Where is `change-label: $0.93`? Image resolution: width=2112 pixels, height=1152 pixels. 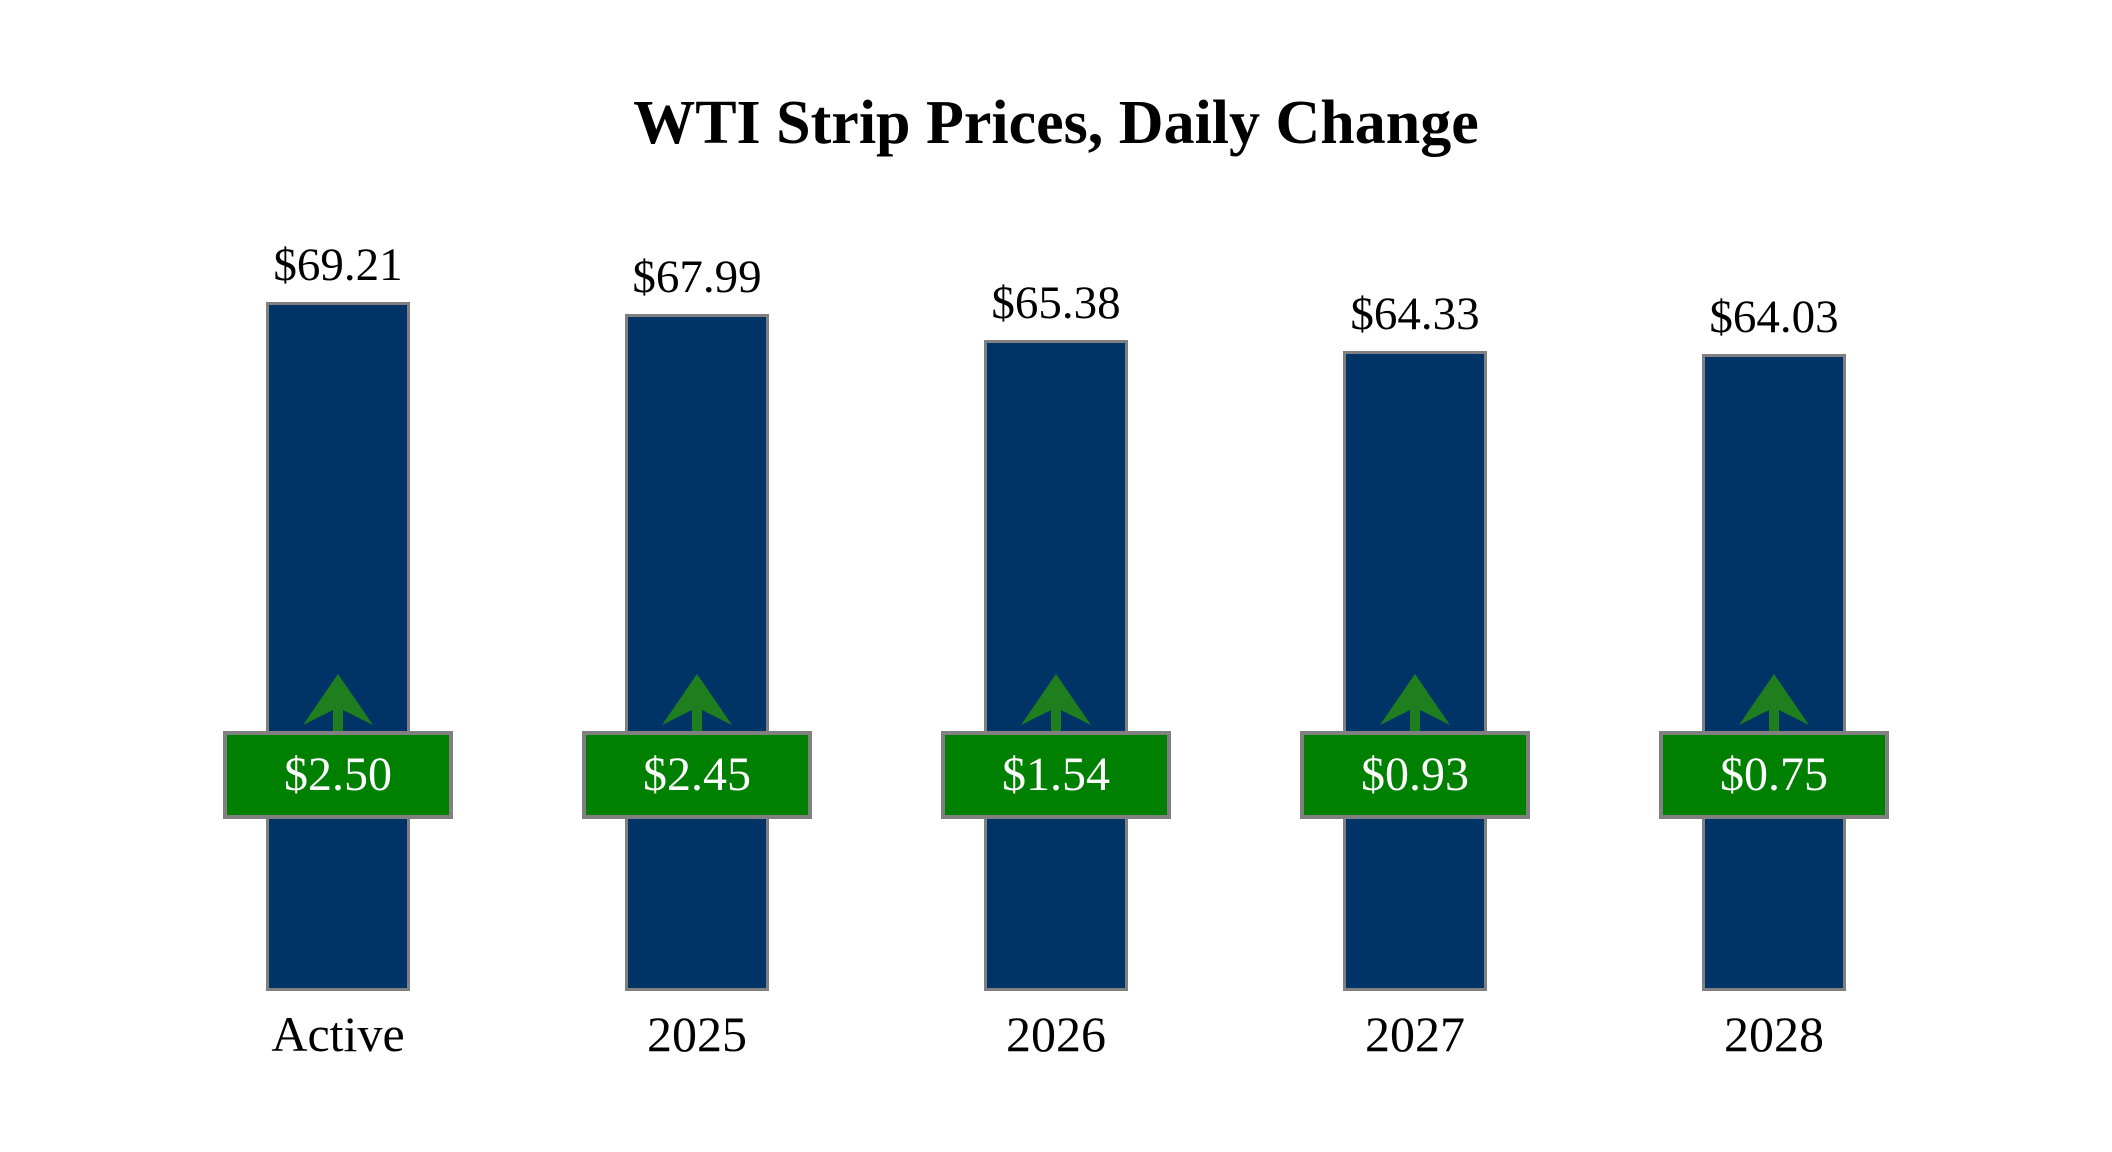 change-label: $0.93 is located at coordinates (1415, 774).